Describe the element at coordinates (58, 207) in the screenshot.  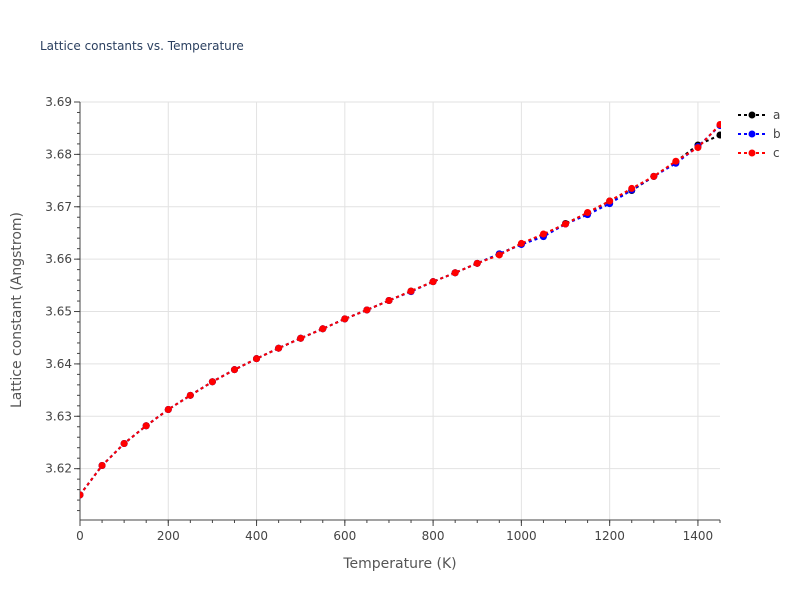
I see `y-tick-label: 3.67` at that location.